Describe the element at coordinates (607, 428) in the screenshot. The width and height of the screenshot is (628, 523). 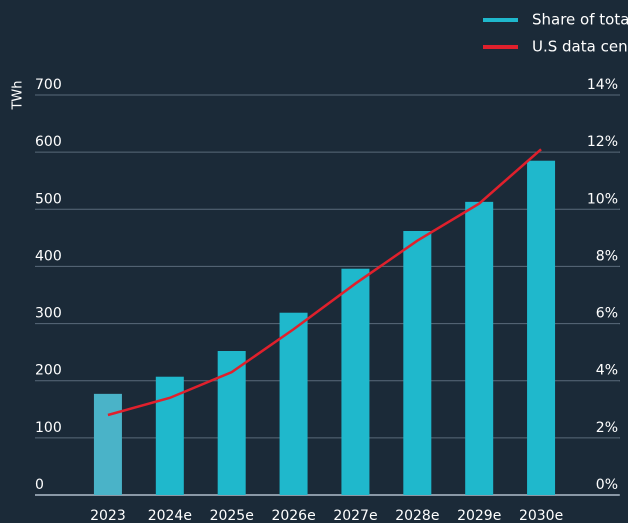
I see `y2-tick-label: 2%` at that location.